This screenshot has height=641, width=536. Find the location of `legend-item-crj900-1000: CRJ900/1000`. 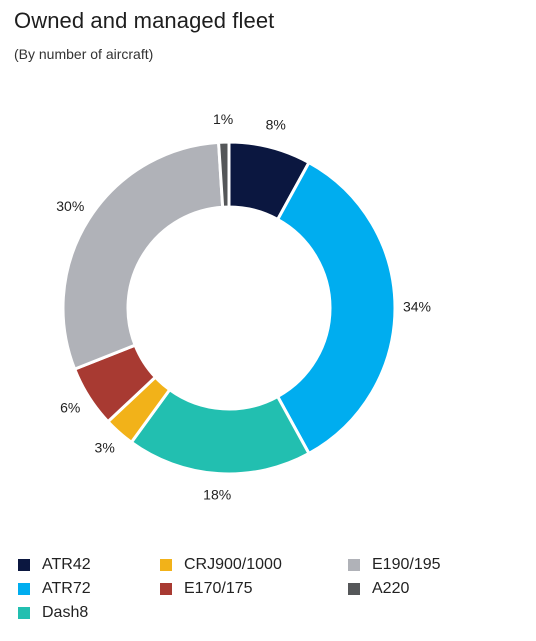

legend-item-crj900-1000: CRJ900/1000 is located at coordinates (254, 565).